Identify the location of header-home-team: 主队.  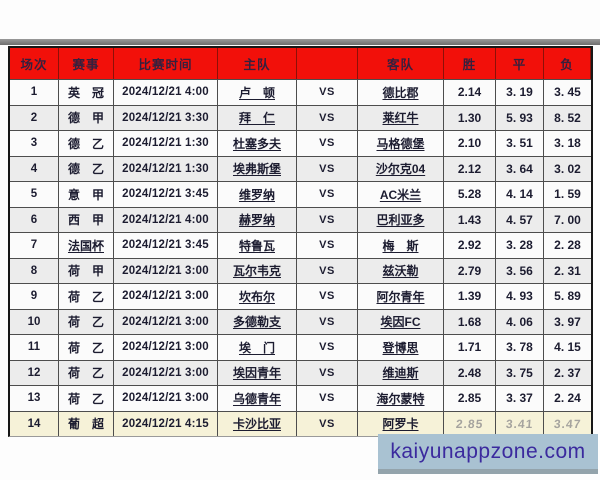
(257, 63).